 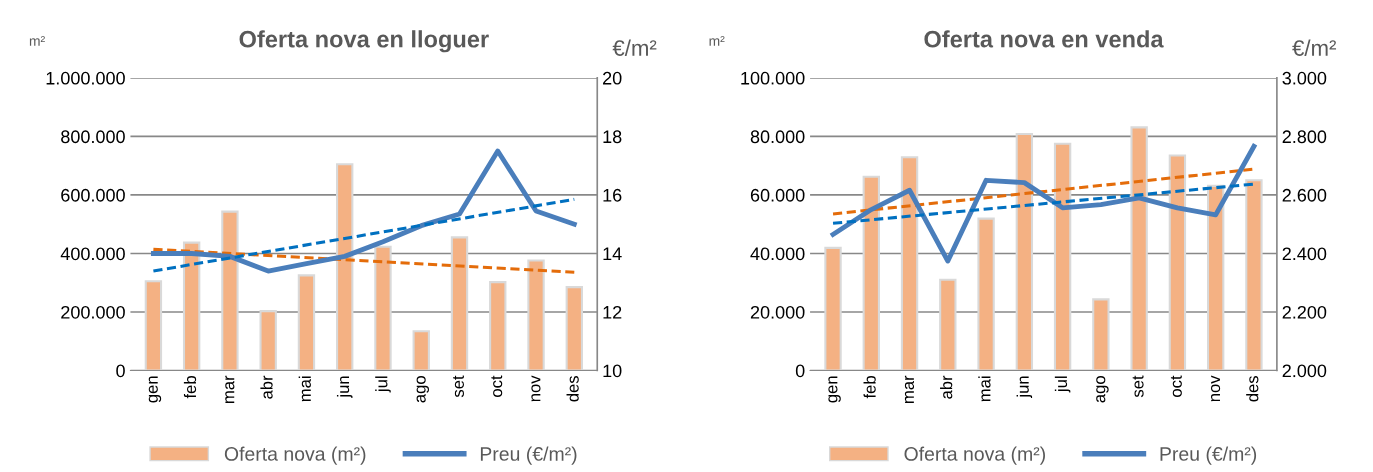 What do you see at coordinates (612, 137) in the screenshot?
I see `y2-tick-label: 18` at bounding box center [612, 137].